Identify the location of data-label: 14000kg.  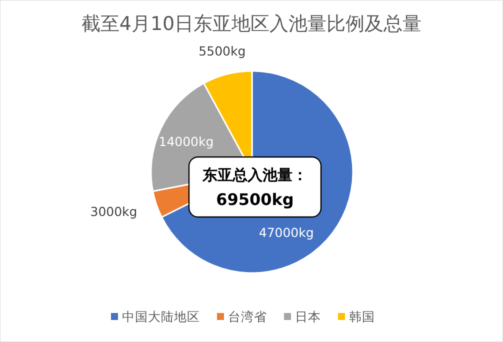
(186, 141).